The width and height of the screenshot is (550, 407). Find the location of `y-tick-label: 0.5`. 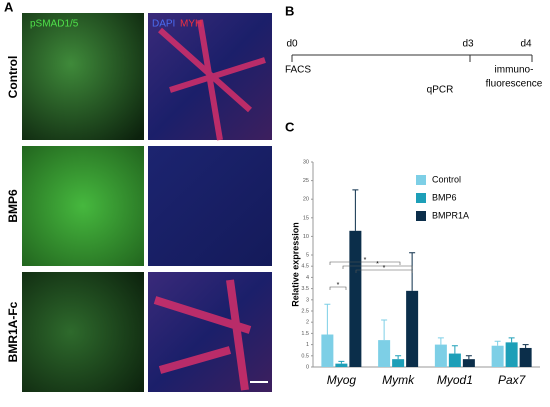

y-tick-label: 0.5 is located at coordinates (305, 356).